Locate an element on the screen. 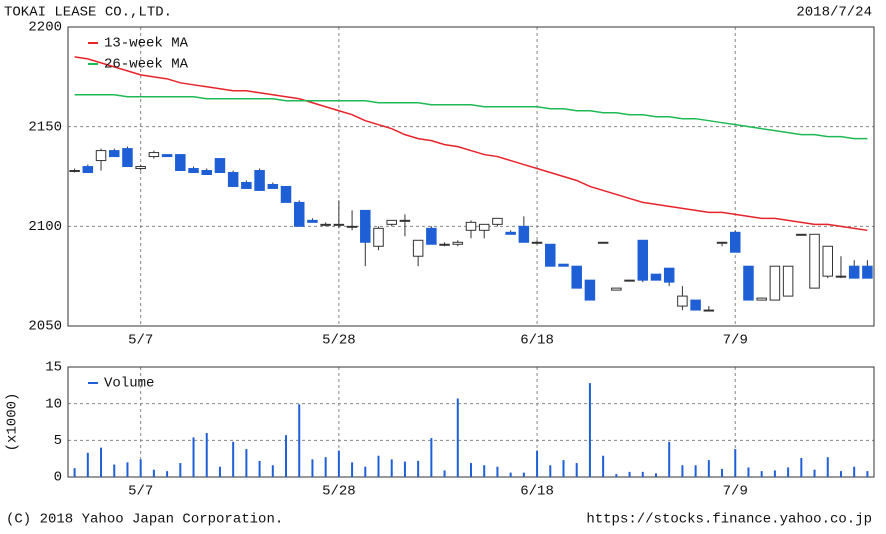 Image resolution: width=886 pixels, height=534 pixels. y-tick-label: 5 is located at coordinates (58, 441).